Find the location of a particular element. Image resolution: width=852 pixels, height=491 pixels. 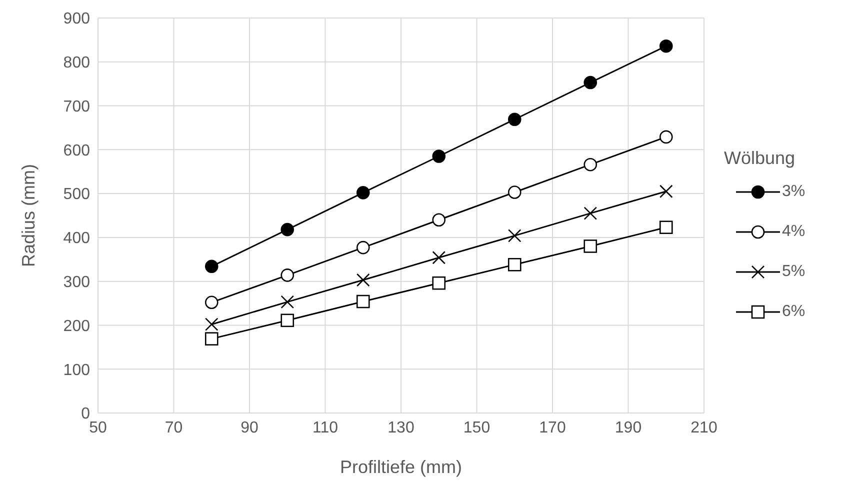

x-tick-label: 110 is located at coordinates (325, 427).